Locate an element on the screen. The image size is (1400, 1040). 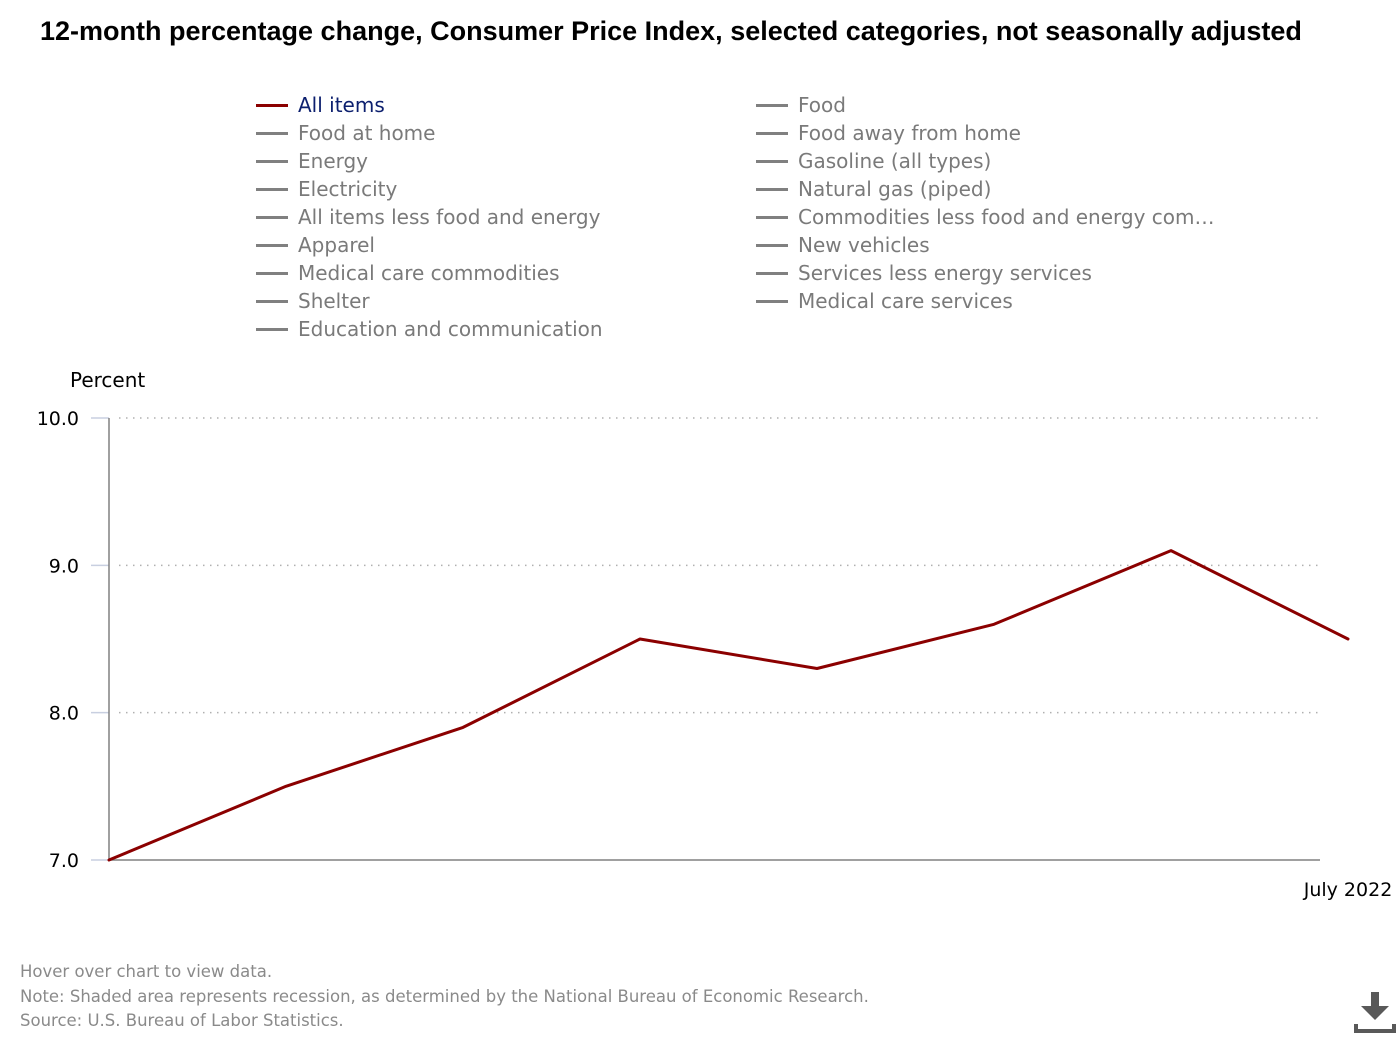
legend-item-all-items: All items is located at coordinates (320, 105).